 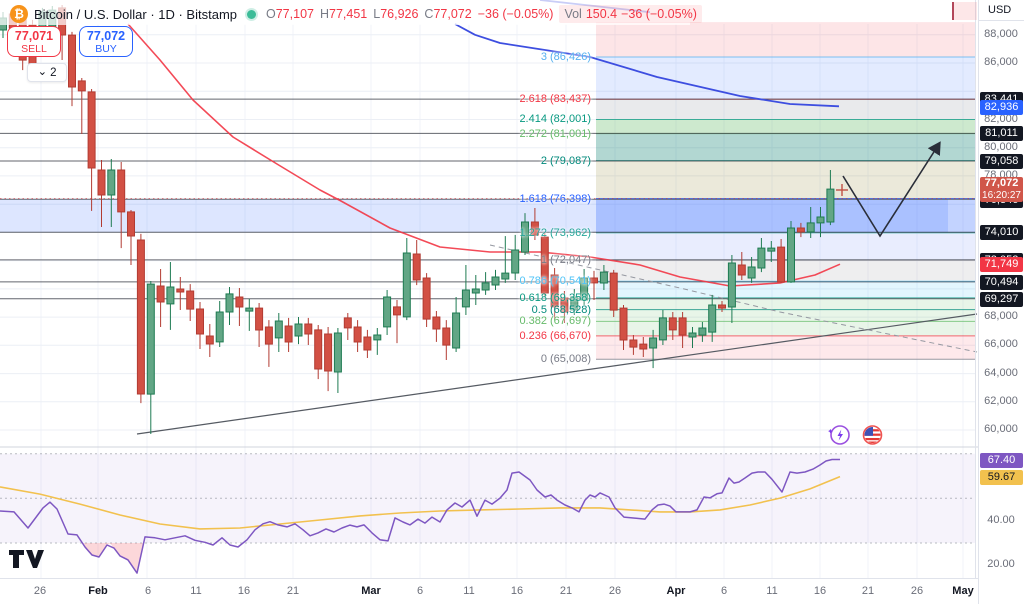 What do you see at coordinates (1001, 195) in the screenshot?
I see `bar-countdown: 16:20:27` at bounding box center [1001, 195].